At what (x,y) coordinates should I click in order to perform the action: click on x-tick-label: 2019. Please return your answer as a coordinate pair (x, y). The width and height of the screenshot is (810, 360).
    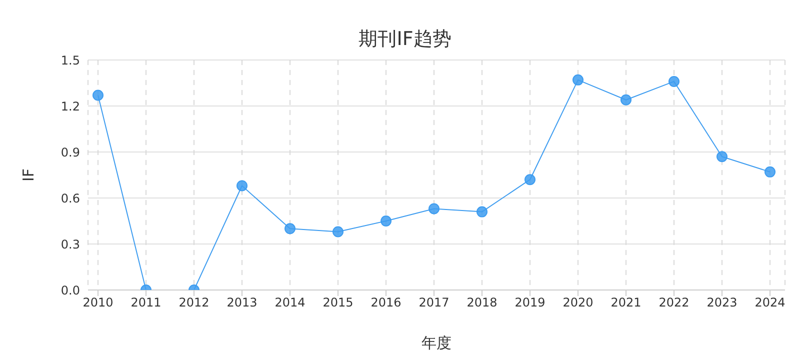
    Looking at the image, I should click on (530, 303).